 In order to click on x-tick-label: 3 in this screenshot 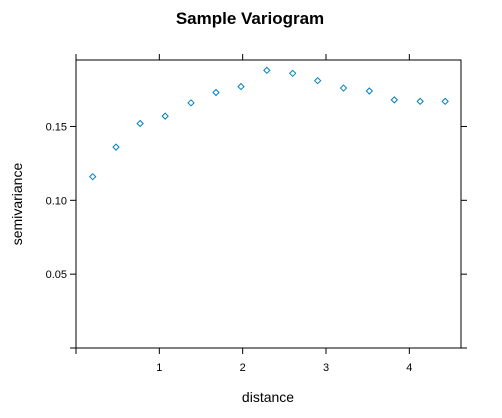, I will do `click(326, 368)`.